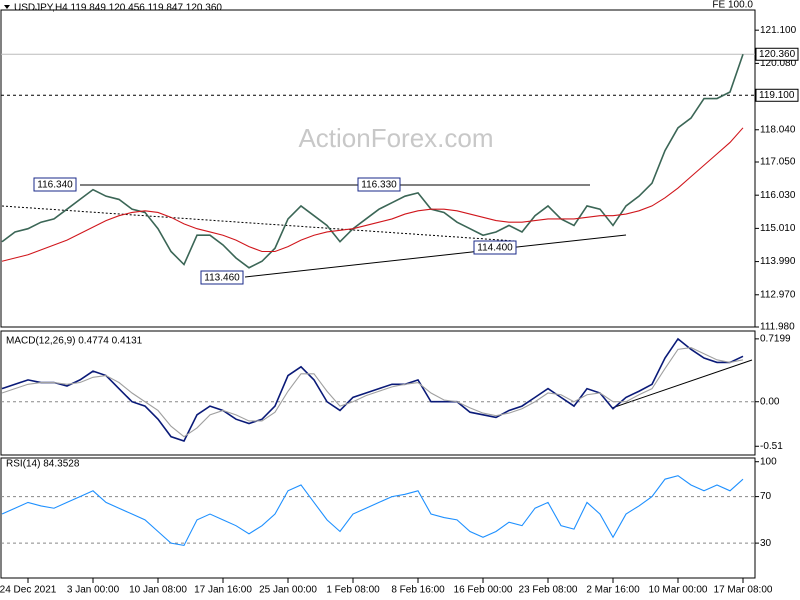  What do you see at coordinates (258, 223) in the screenshot?
I see `dotted-trendline` at bounding box center [258, 223].